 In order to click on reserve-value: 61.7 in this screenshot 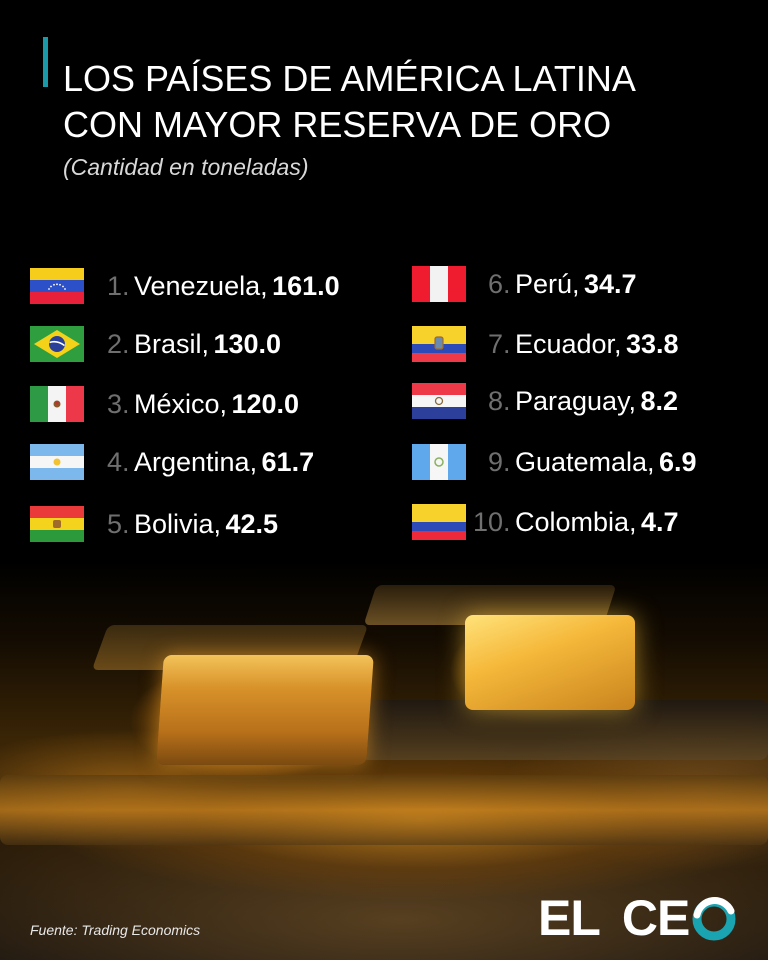, I will do `click(288, 461)`.